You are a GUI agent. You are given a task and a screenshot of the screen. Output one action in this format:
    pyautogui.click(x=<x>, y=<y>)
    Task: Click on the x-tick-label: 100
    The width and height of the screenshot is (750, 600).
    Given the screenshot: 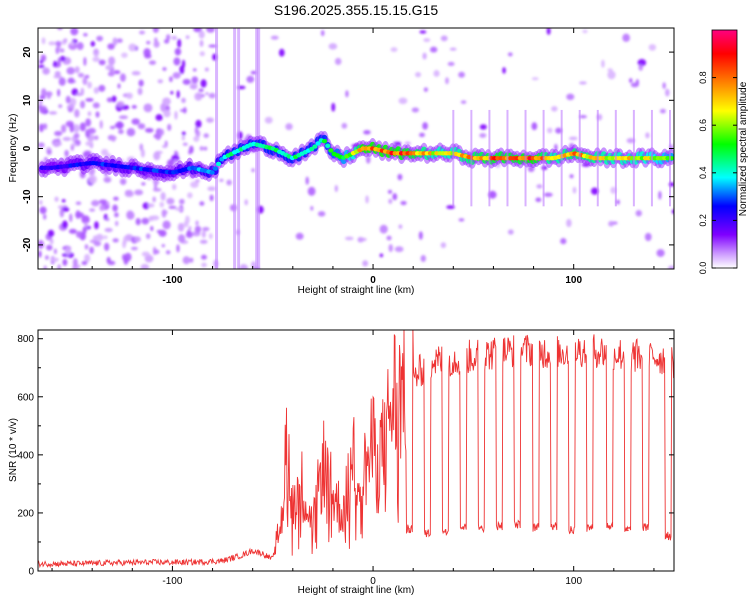 What is the action you would take?
    pyautogui.click(x=573, y=280)
    